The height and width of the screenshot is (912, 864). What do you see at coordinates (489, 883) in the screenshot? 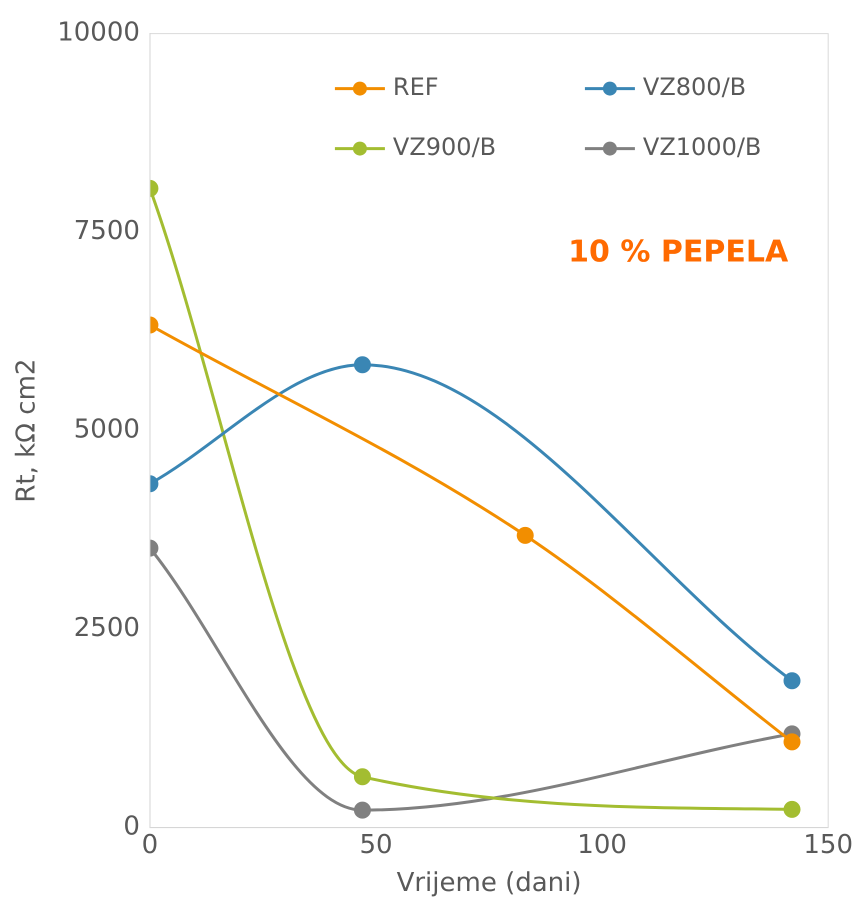
I see `x-axis-title: Vrijeme (dani)` at bounding box center [489, 883].